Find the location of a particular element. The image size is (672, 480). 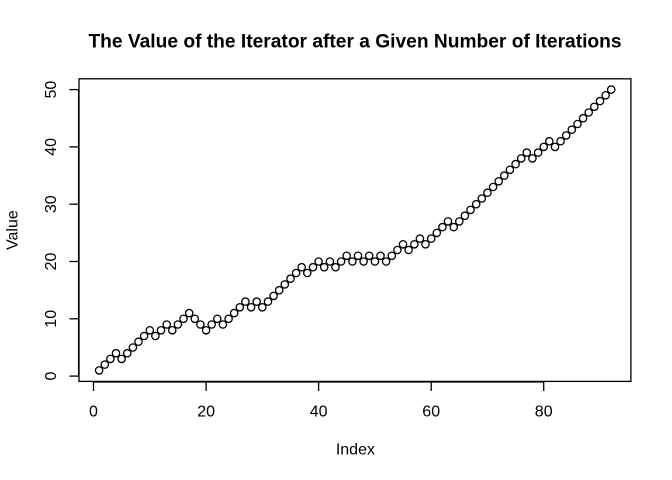

svg-text: 80 is located at coordinates (544, 412).